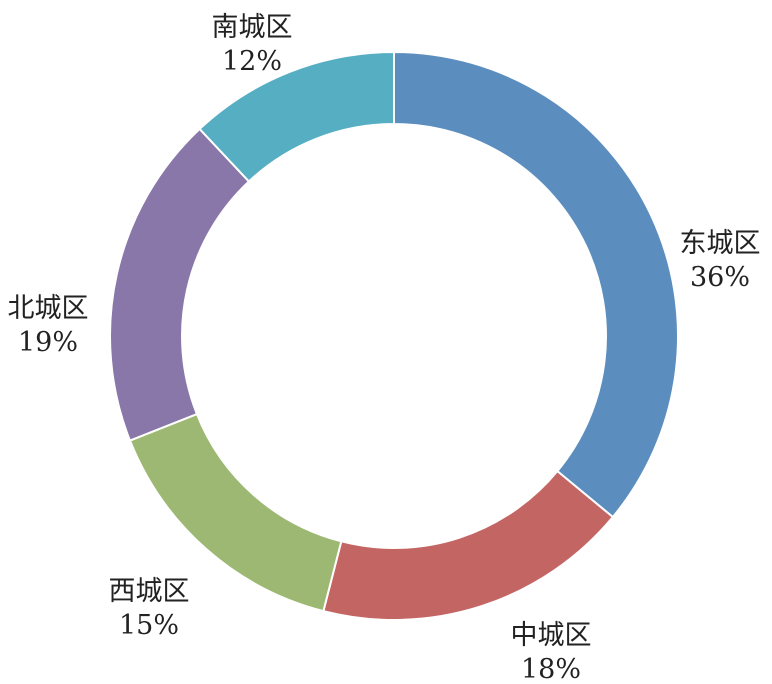 The image size is (772, 684). Describe the element at coordinates (252, 61) in the screenshot. I see `slice-percent-label: 12%` at that location.